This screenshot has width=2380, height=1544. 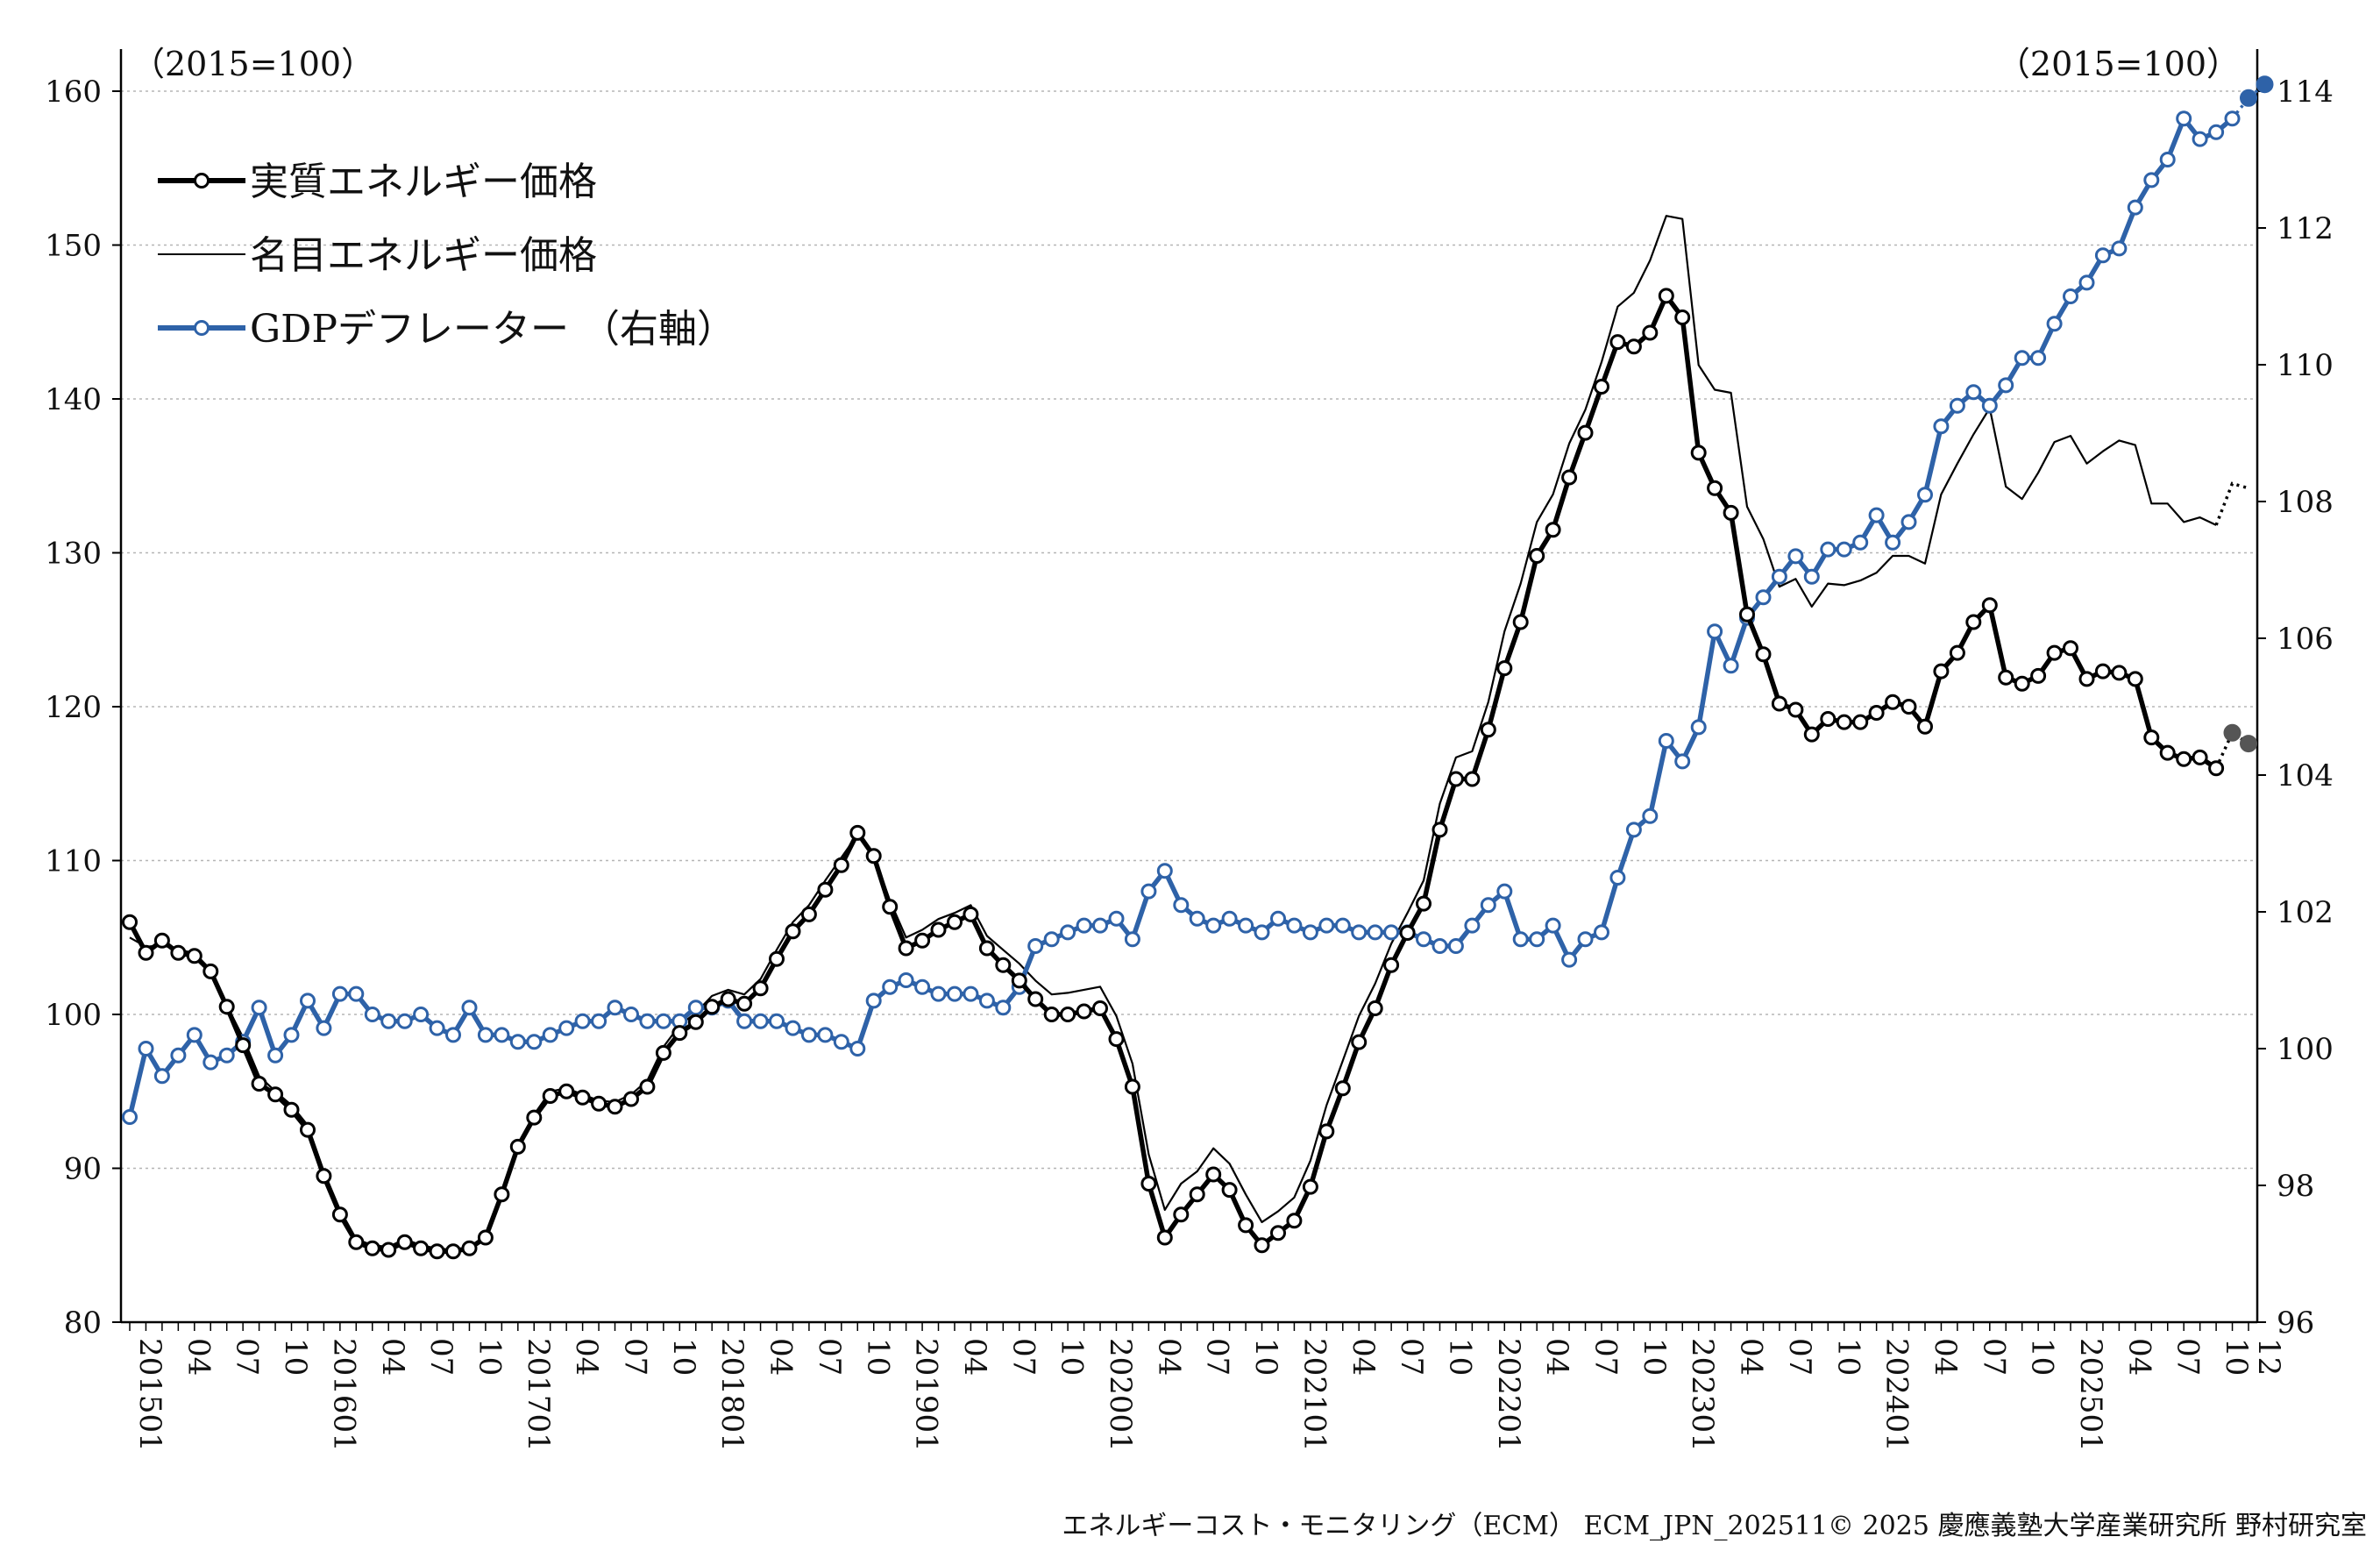 I want to click on x-tick-label: 202501, so click(x=2090, y=1395).